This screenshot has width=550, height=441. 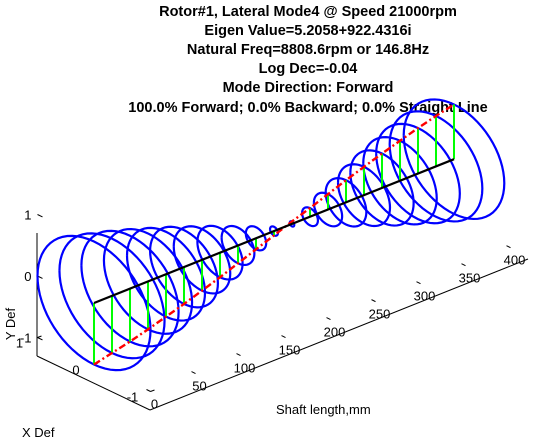 I want to click on title-line-1: Rotor#1, Lateral Mode4 @ Speed 21000rpm, so click(x=308, y=12).